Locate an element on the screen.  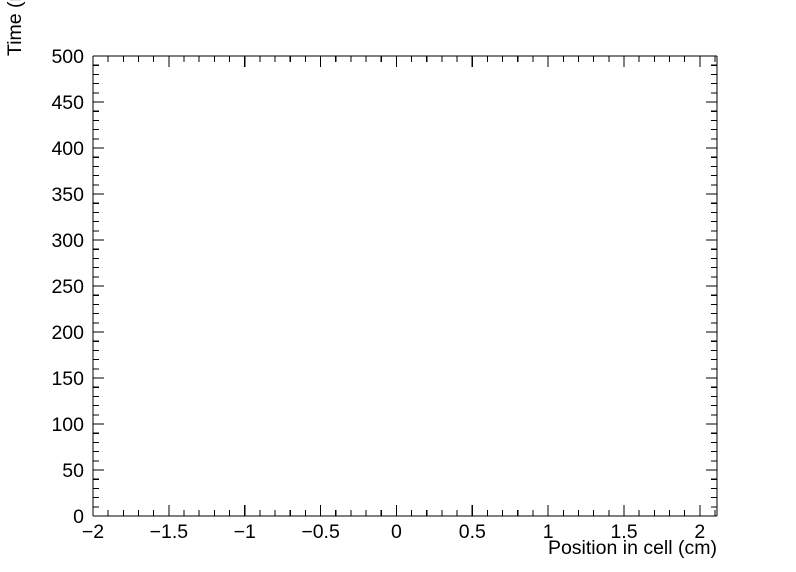
x-tick-label: 1.5 is located at coordinates (623, 532).